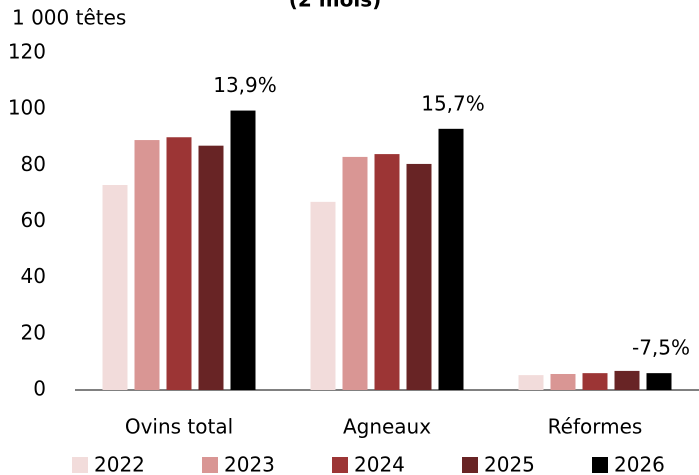 The width and height of the screenshot is (699, 475). I want to click on x-tick-label: Ovins total, so click(179, 427).